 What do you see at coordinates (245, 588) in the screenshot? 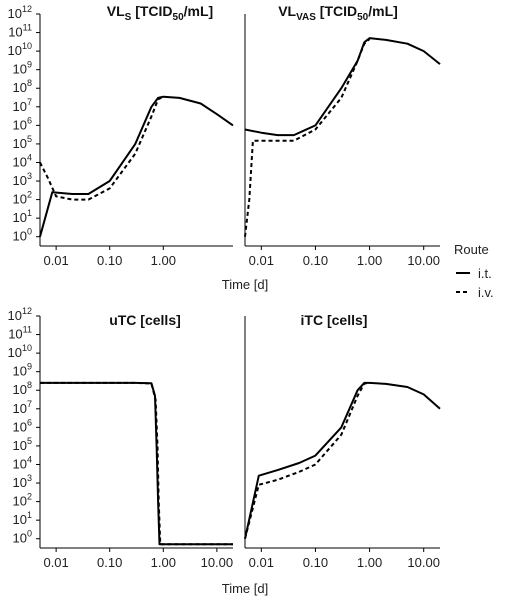
I see `x-axis-title-bottom: Time [d]` at bounding box center [245, 588].